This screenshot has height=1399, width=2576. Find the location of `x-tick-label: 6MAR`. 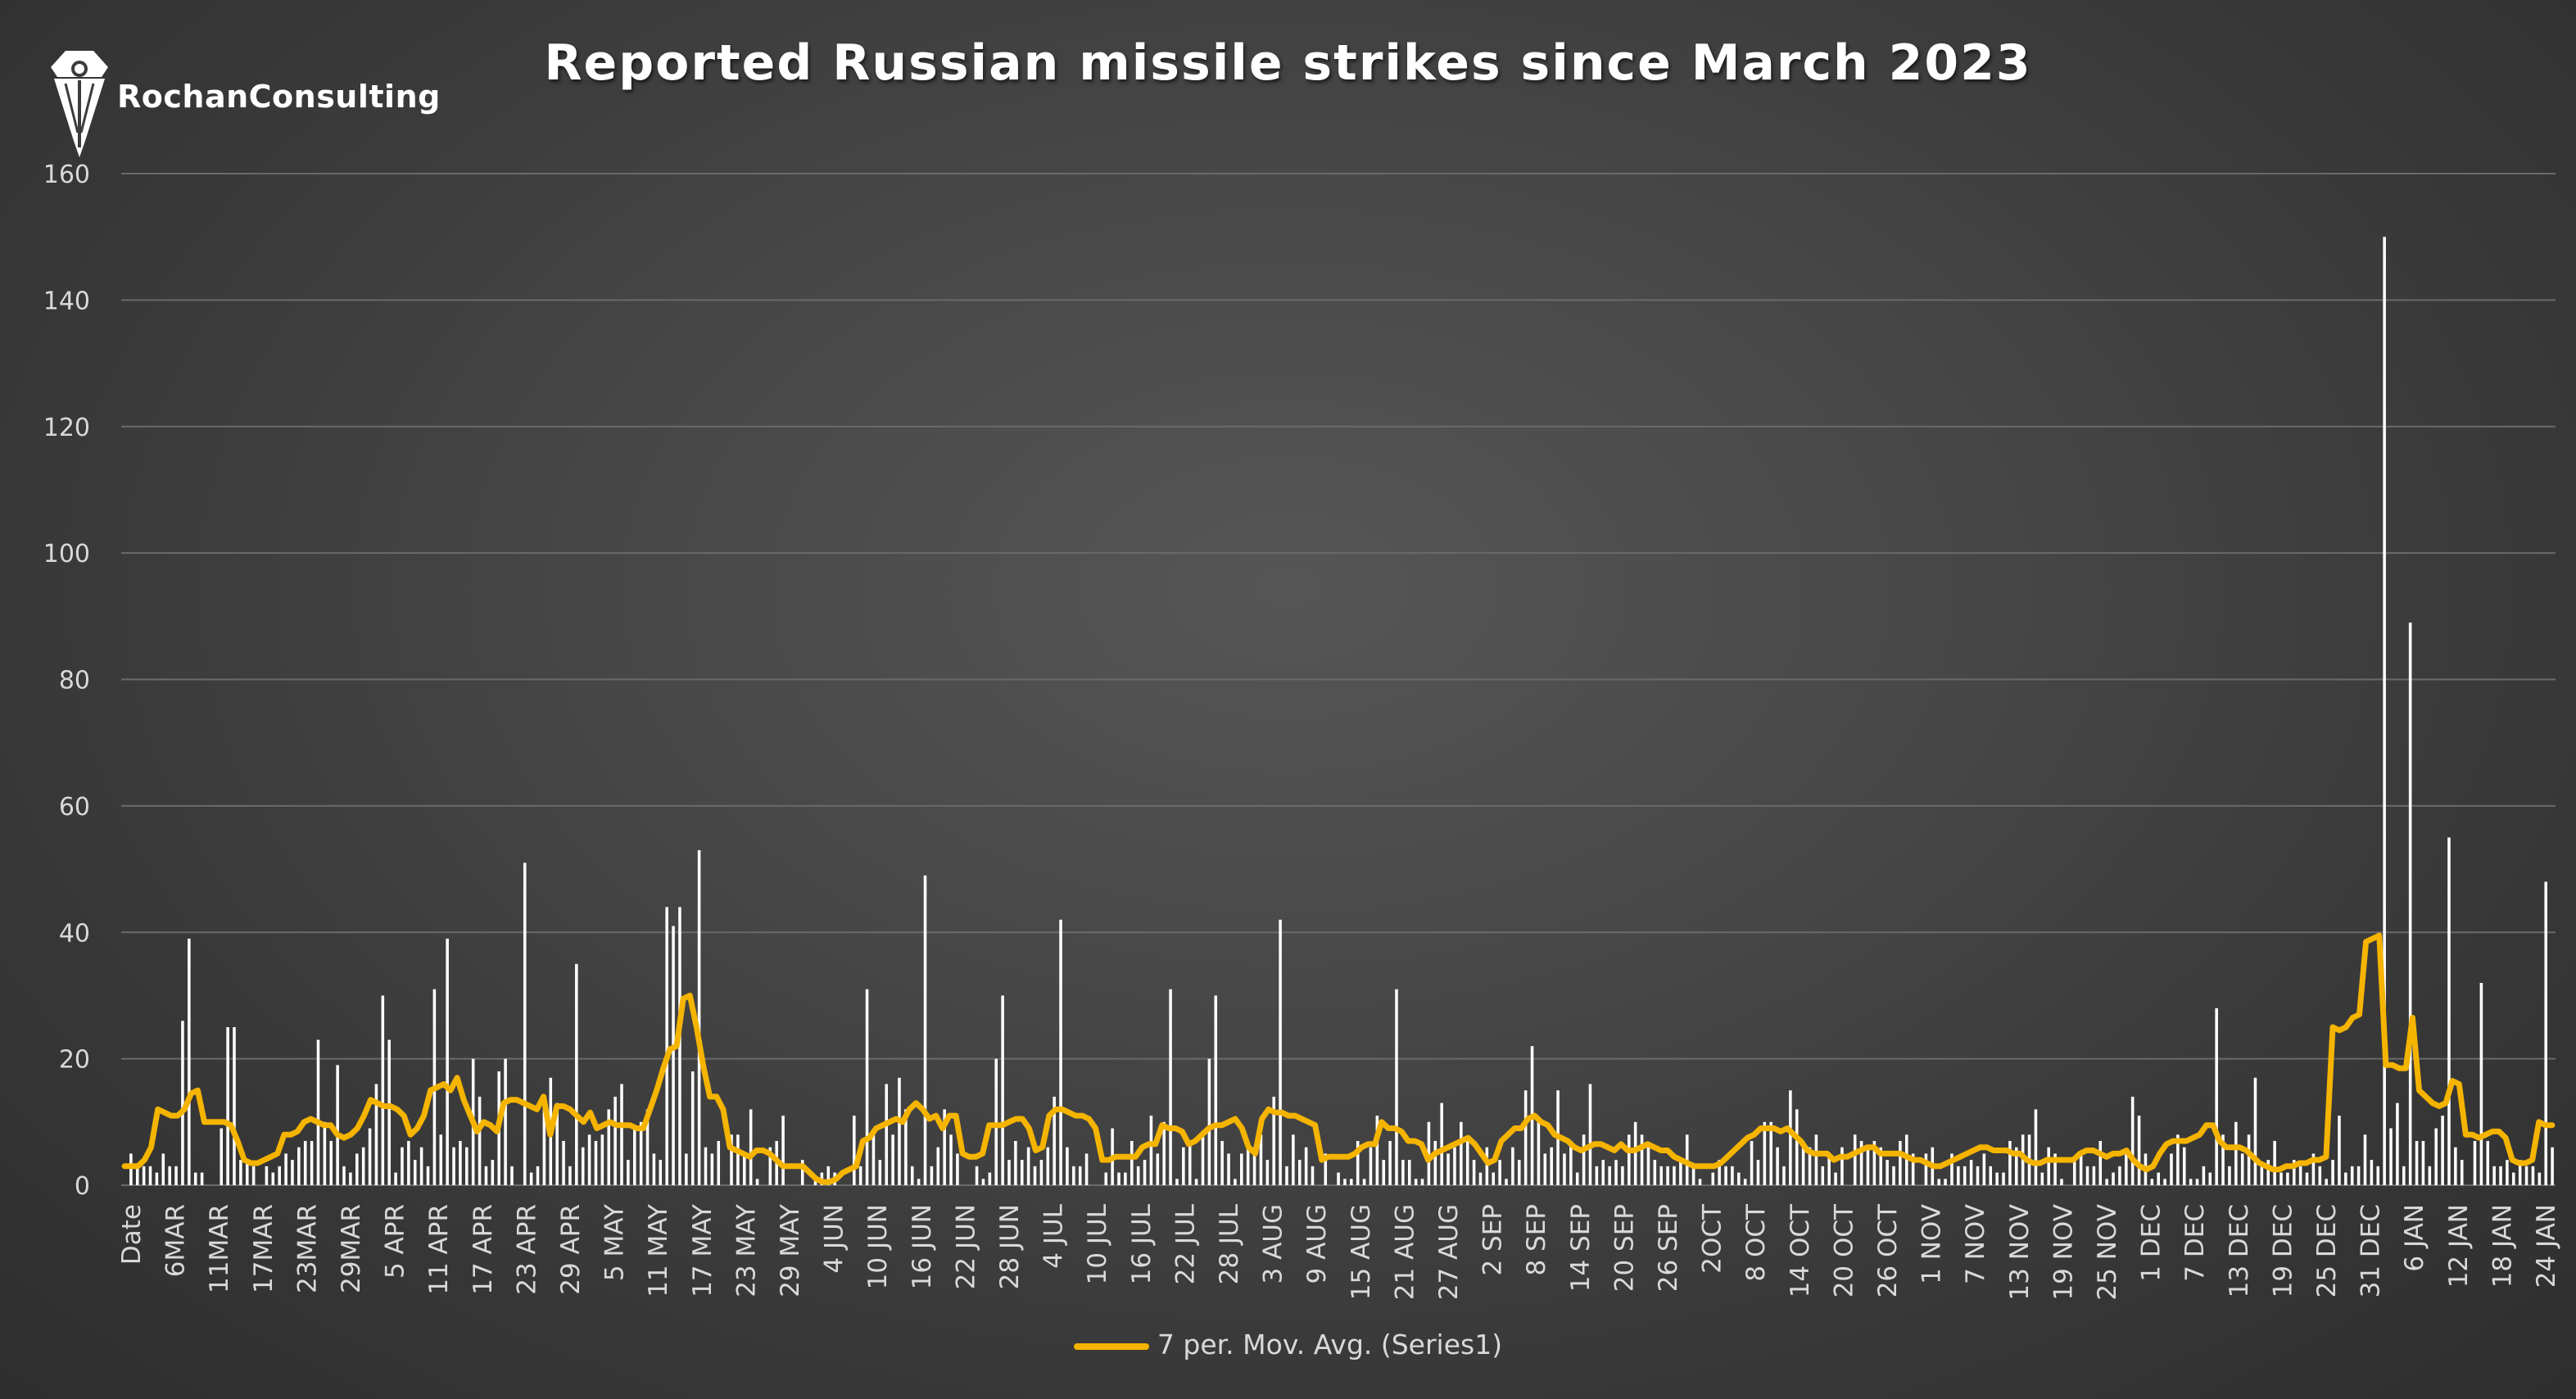

x-tick-label: 6MAR is located at coordinates (176, 1240).